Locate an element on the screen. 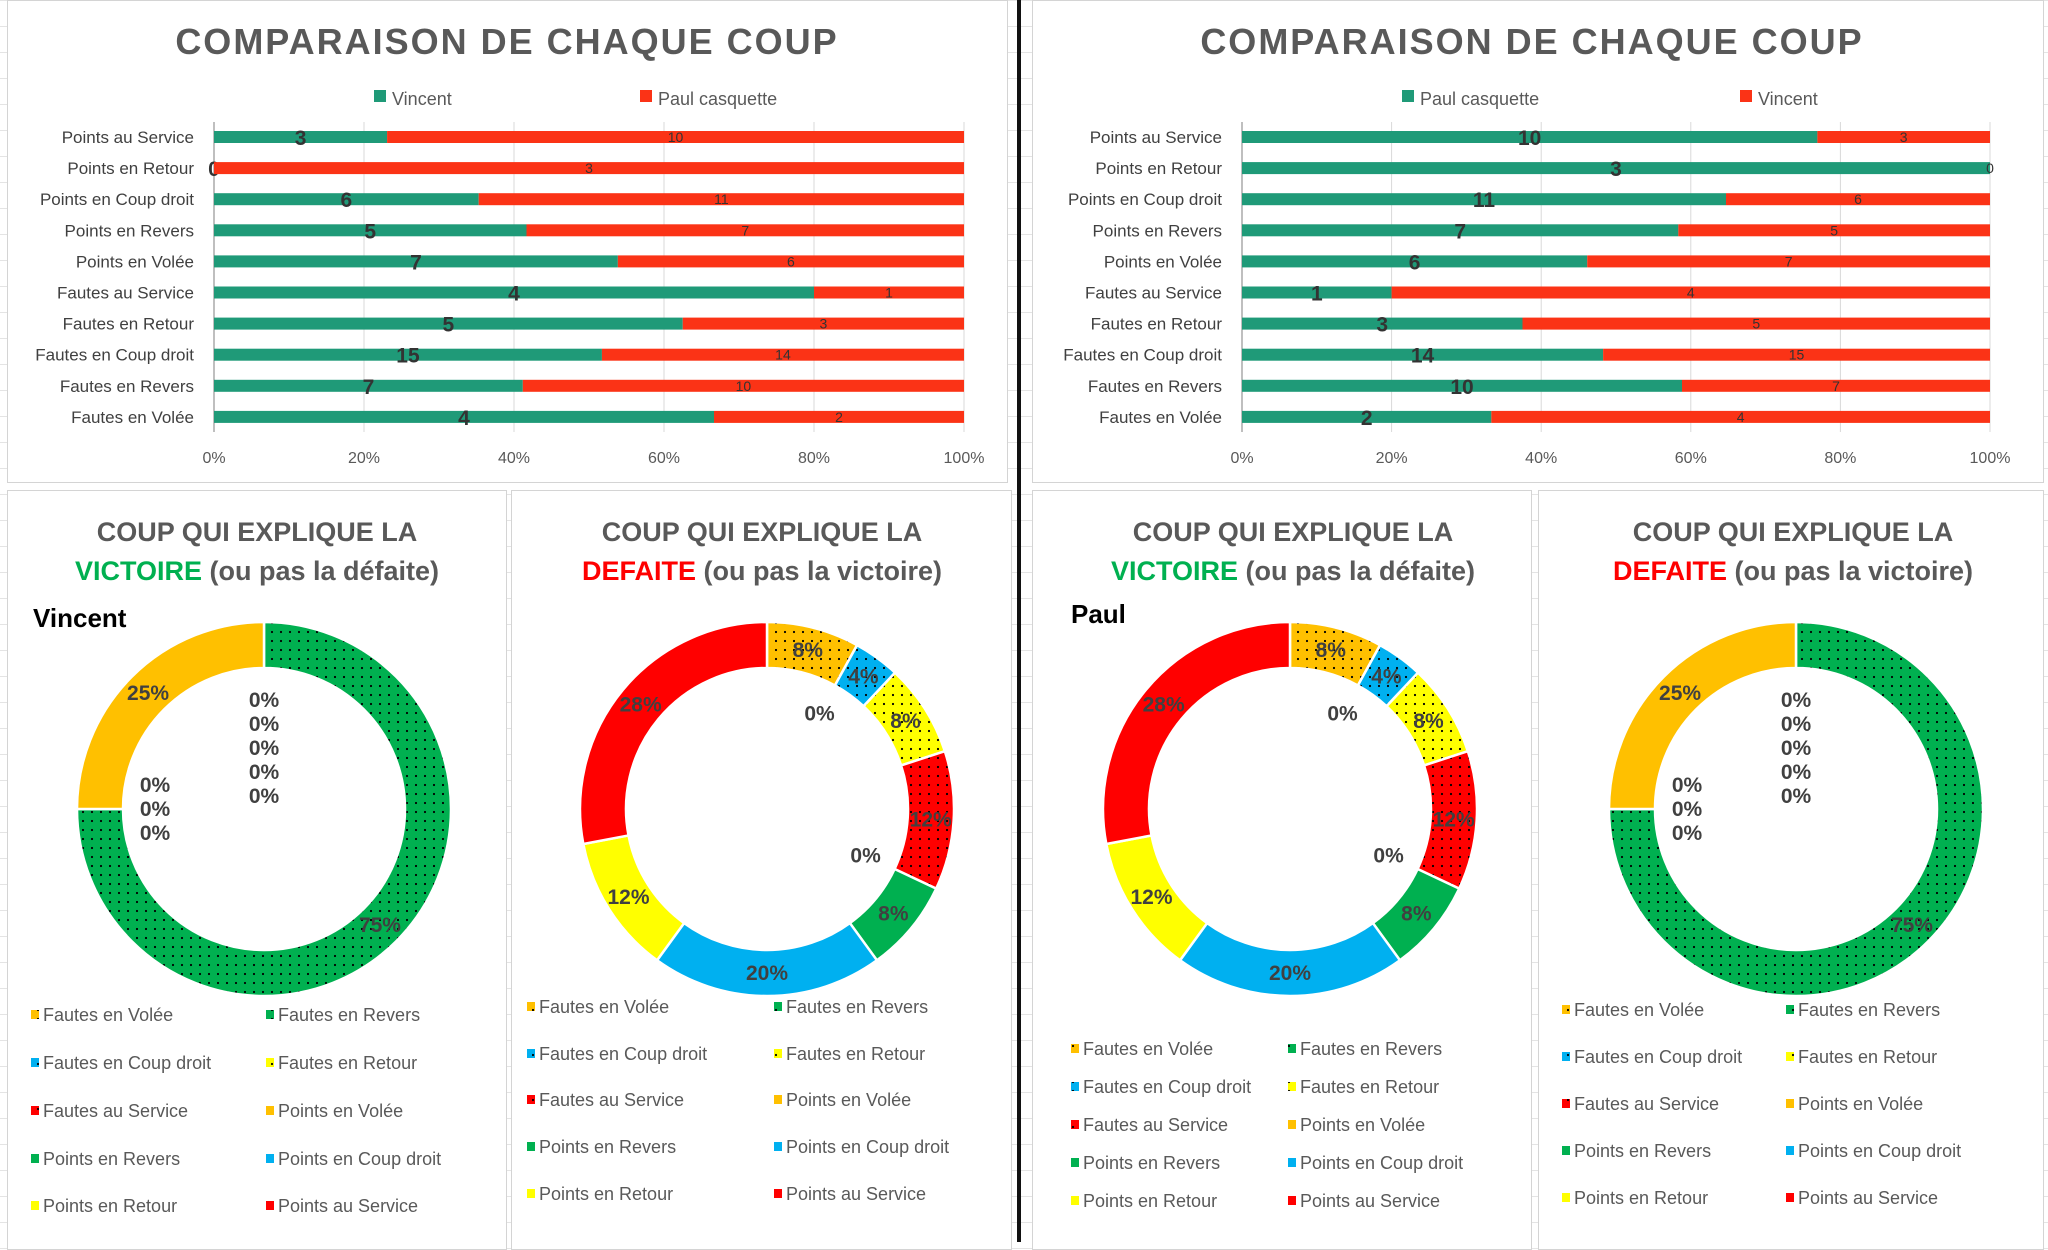 The height and width of the screenshot is (1250, 2048). data-label: 14 is located at coordinates (1423, 356).